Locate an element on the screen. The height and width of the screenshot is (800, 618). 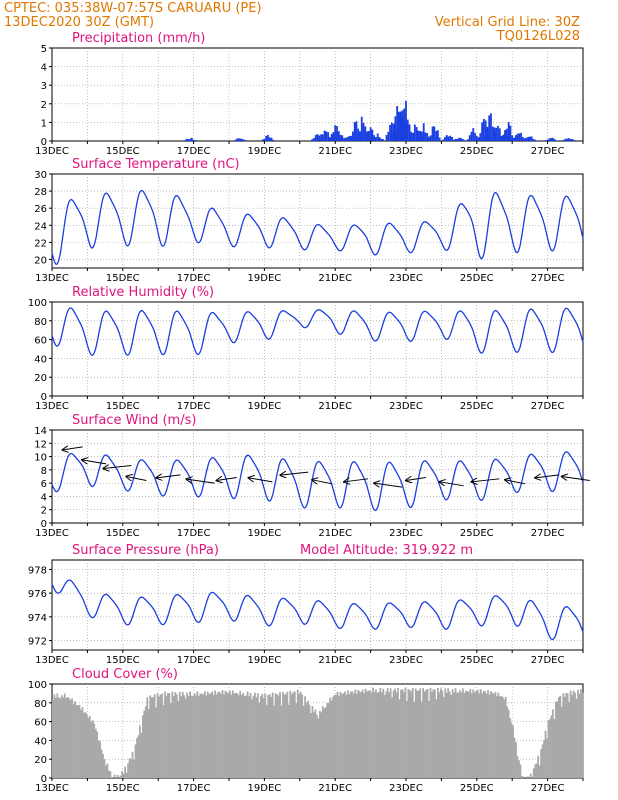
header-grid-info: Vertical Grid Line: 30Z is located at coordinates (507, 22).